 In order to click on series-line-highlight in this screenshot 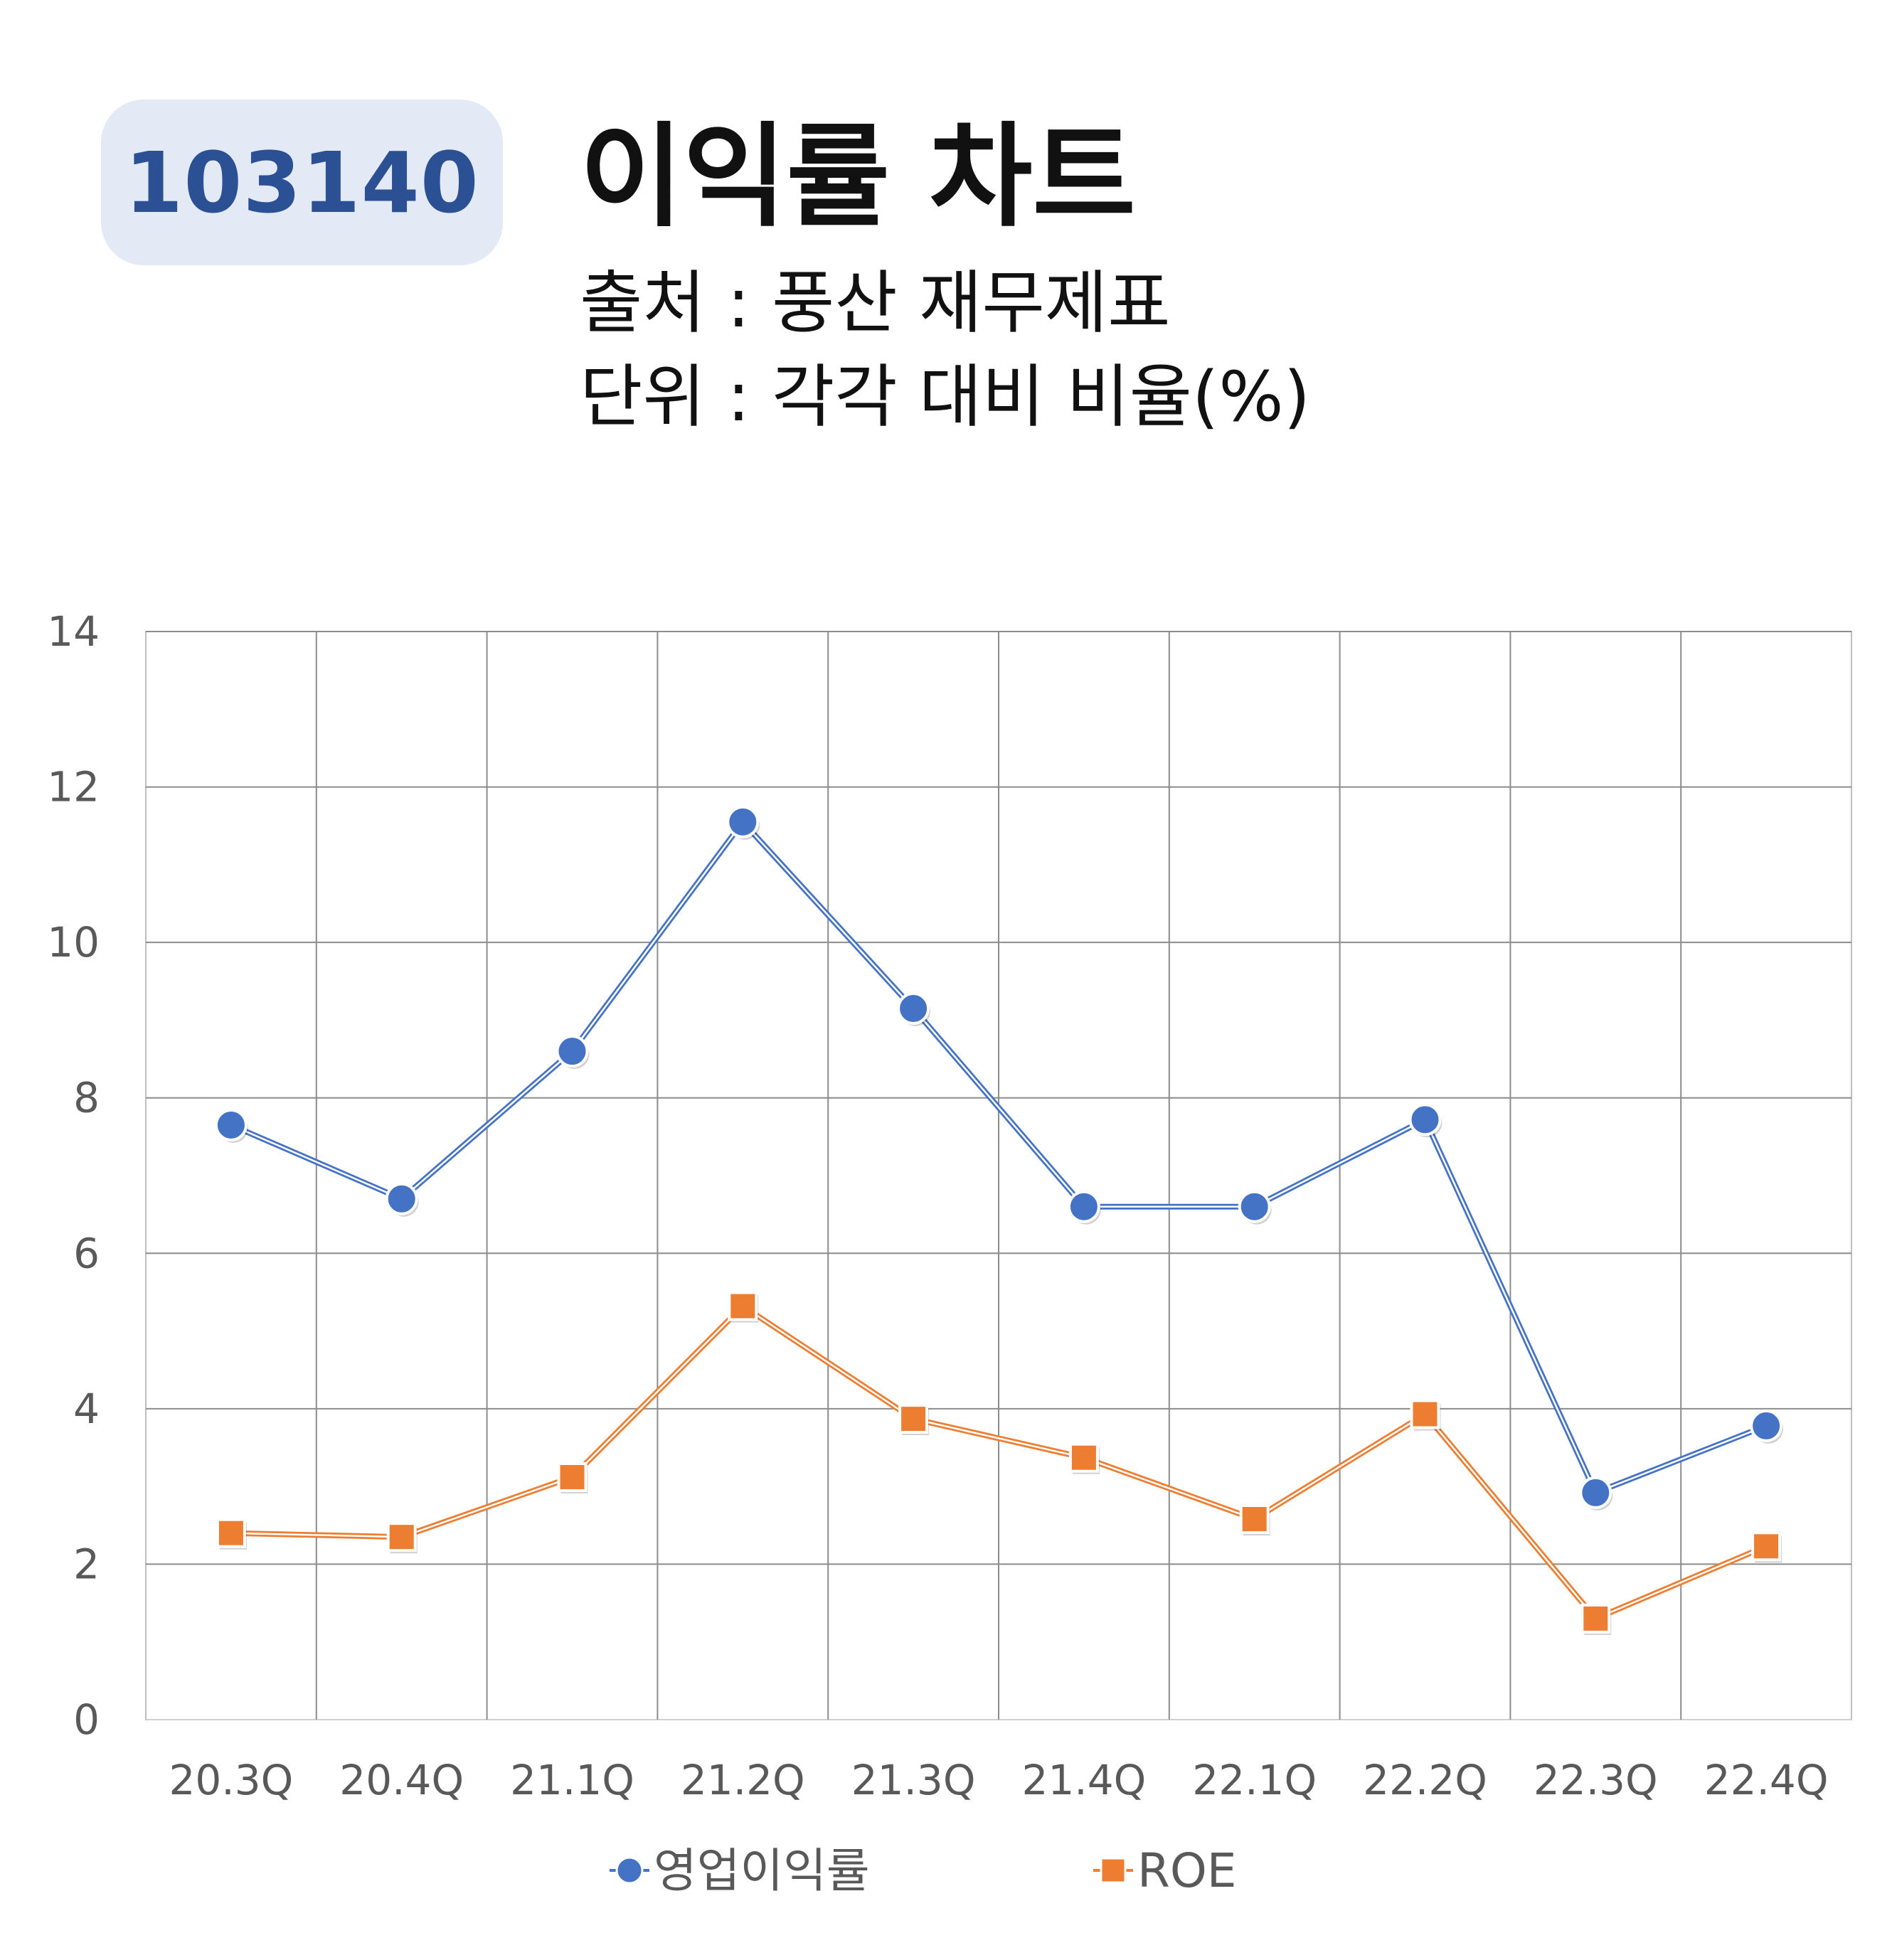, I will do `click(998, 1462)`.